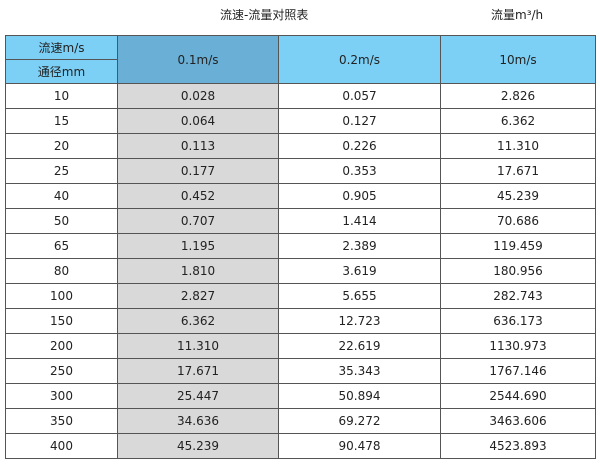  I want to click on velocity-header: 流速m/s, so click(61, 47).